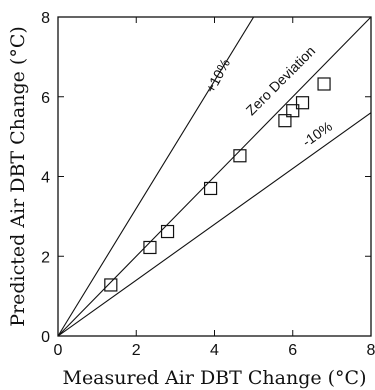 Image resolution: width=375 pixels, height=390 pixels. I want to click on y-tick-label: 0, so click(45, 337).